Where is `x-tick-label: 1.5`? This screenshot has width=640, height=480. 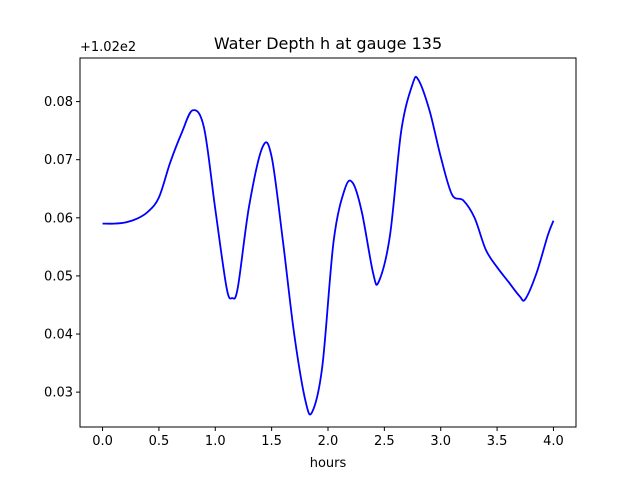
x-tick-label: 1.5 is located at coordinates (271, 441).